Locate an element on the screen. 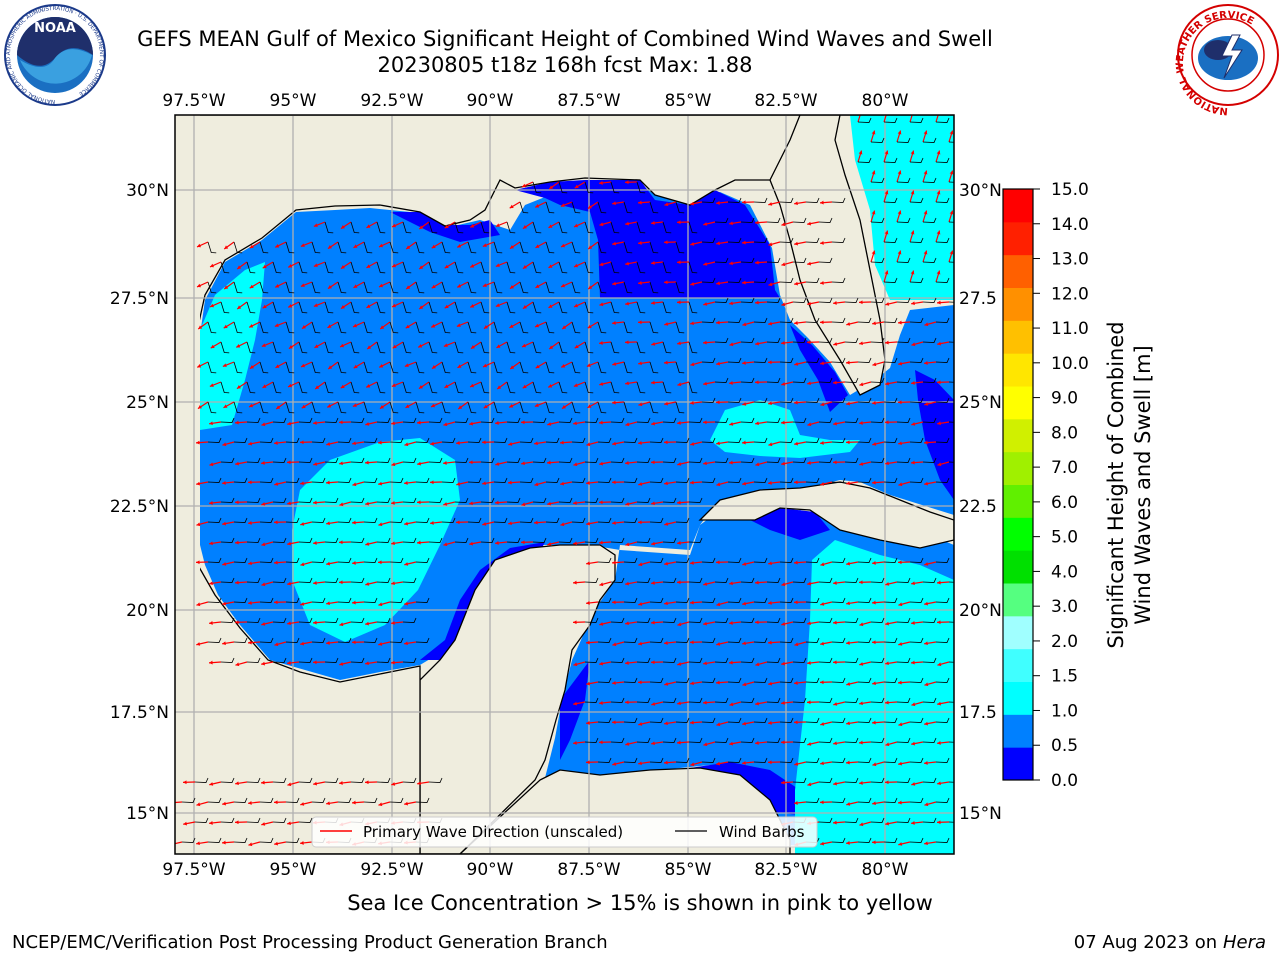 The width and height of the screenshot is (1280, 960). lon-tick-top: 85°W is located at coordinates (688, 101).